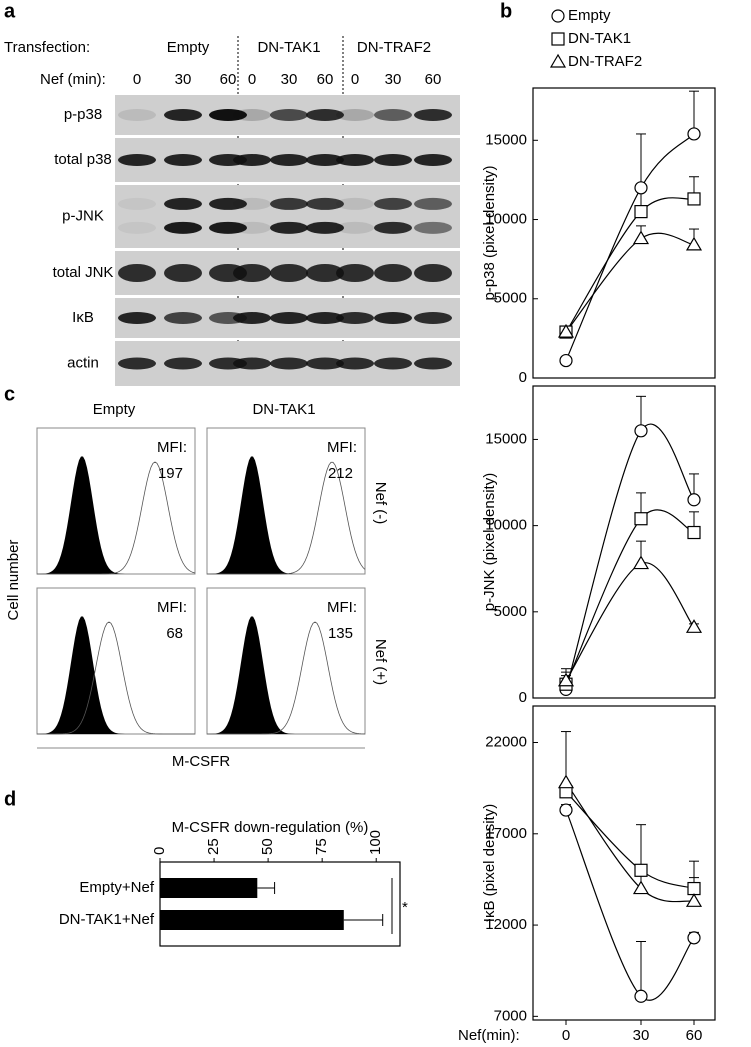  Describe the element at coordinates (321, 846) in the screenshot. I see `x-tick-label: 75` at that location.